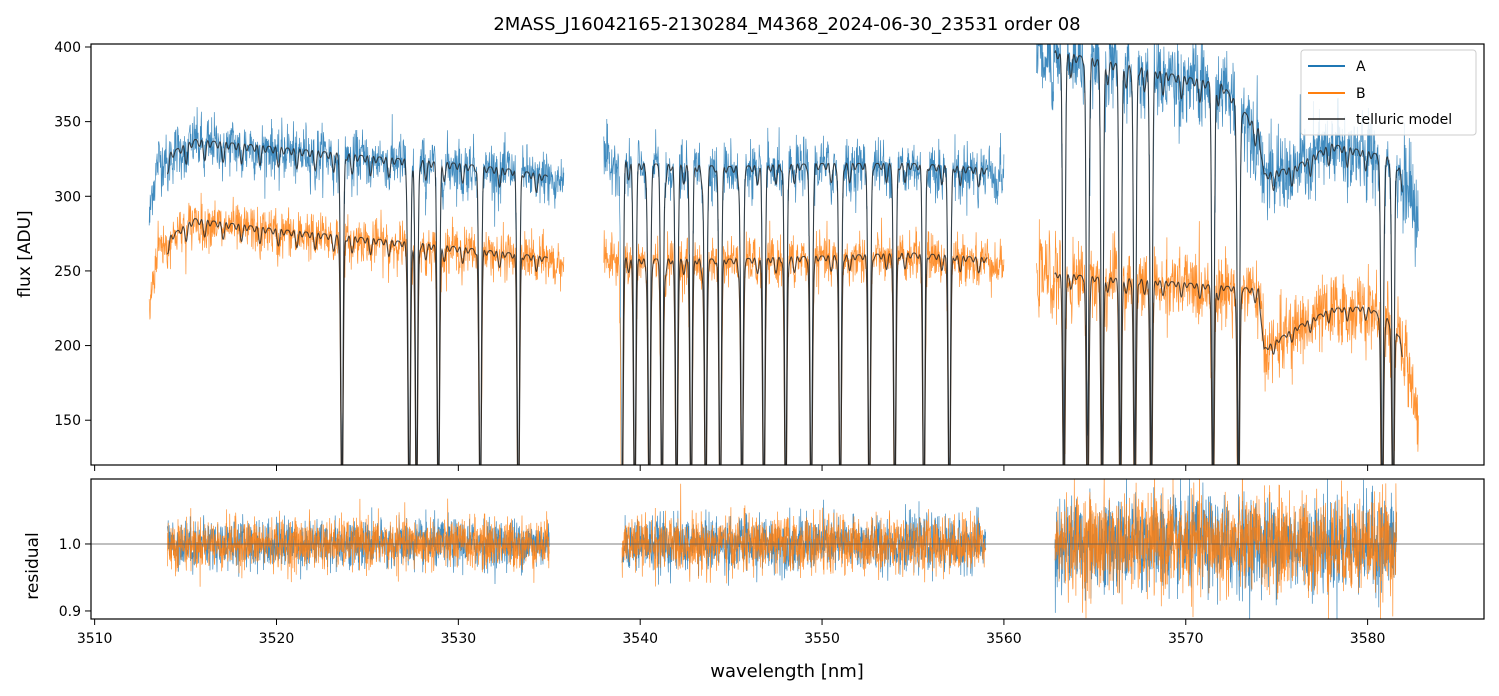  What do you see at coordinates (1004, 639) in the screenshot?
I see `x-tick-label: 3560` at bounding box center [1004, 639].